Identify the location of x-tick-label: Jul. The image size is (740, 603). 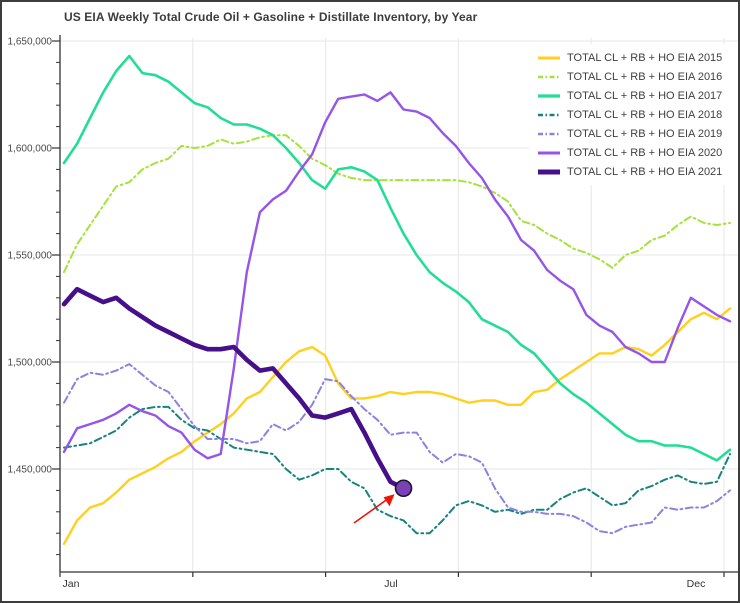
(390, 584).